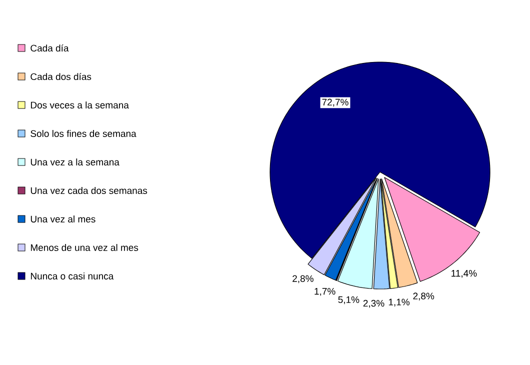  Describe the element at coordinates (399, 302) in the screenshot. I see `data-label: 1,1%` at that location.